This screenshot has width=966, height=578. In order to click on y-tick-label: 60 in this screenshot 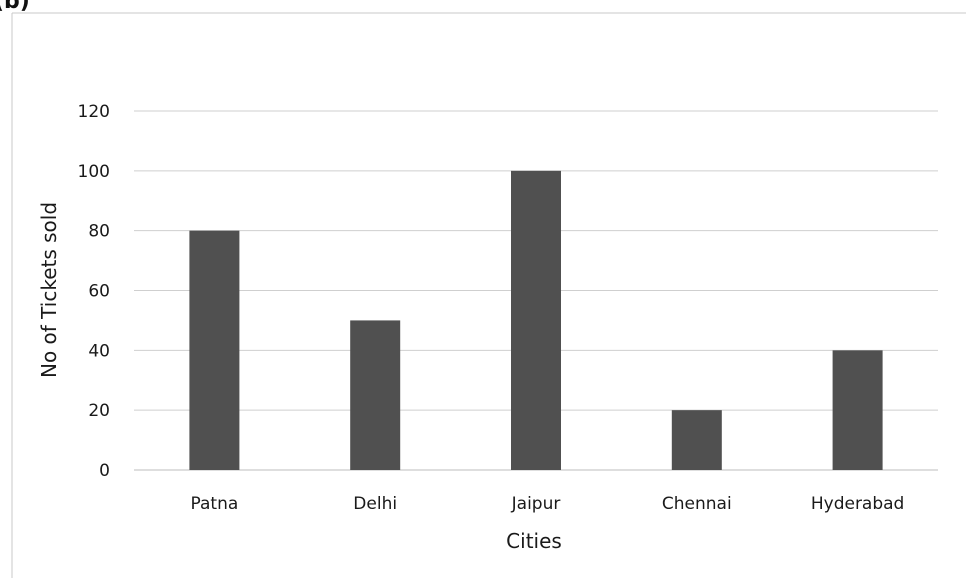, I will do `click(99, 292)`.